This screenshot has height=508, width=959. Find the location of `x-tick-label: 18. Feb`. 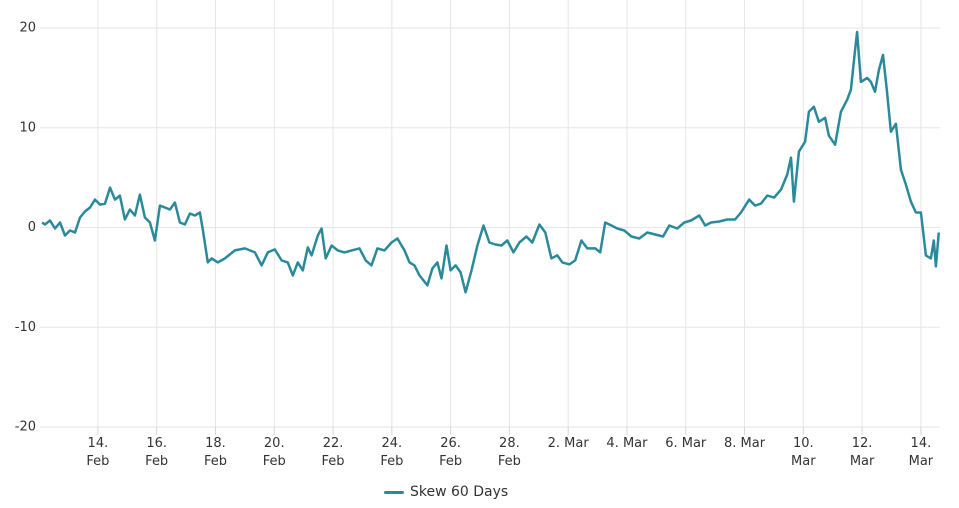

x-tick-label: 18. Feb is located at coordinates (215, 452).